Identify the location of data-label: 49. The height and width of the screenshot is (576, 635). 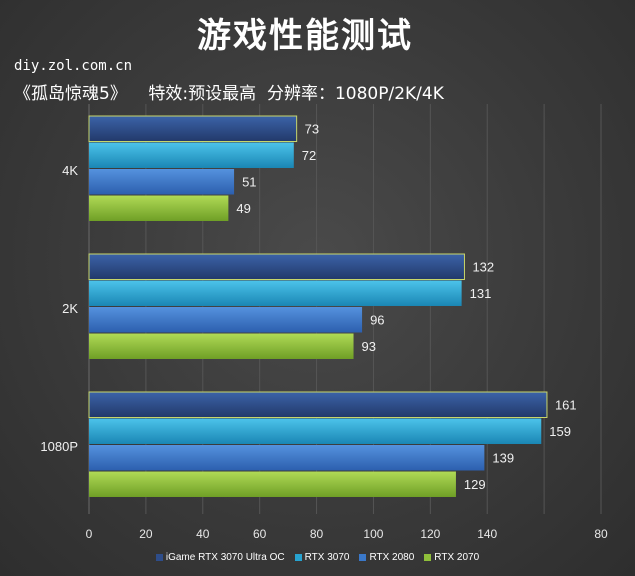
(243, 208).